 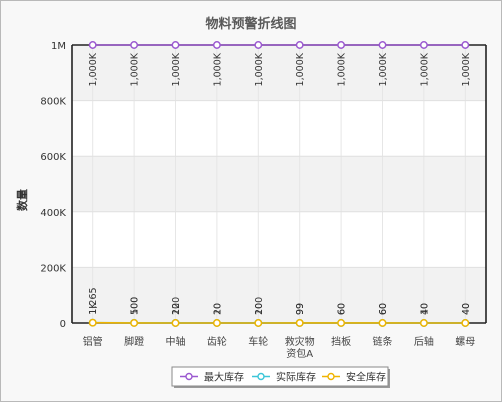 I want to click on y-tick-label: 400K, so click(x=53, y=213).